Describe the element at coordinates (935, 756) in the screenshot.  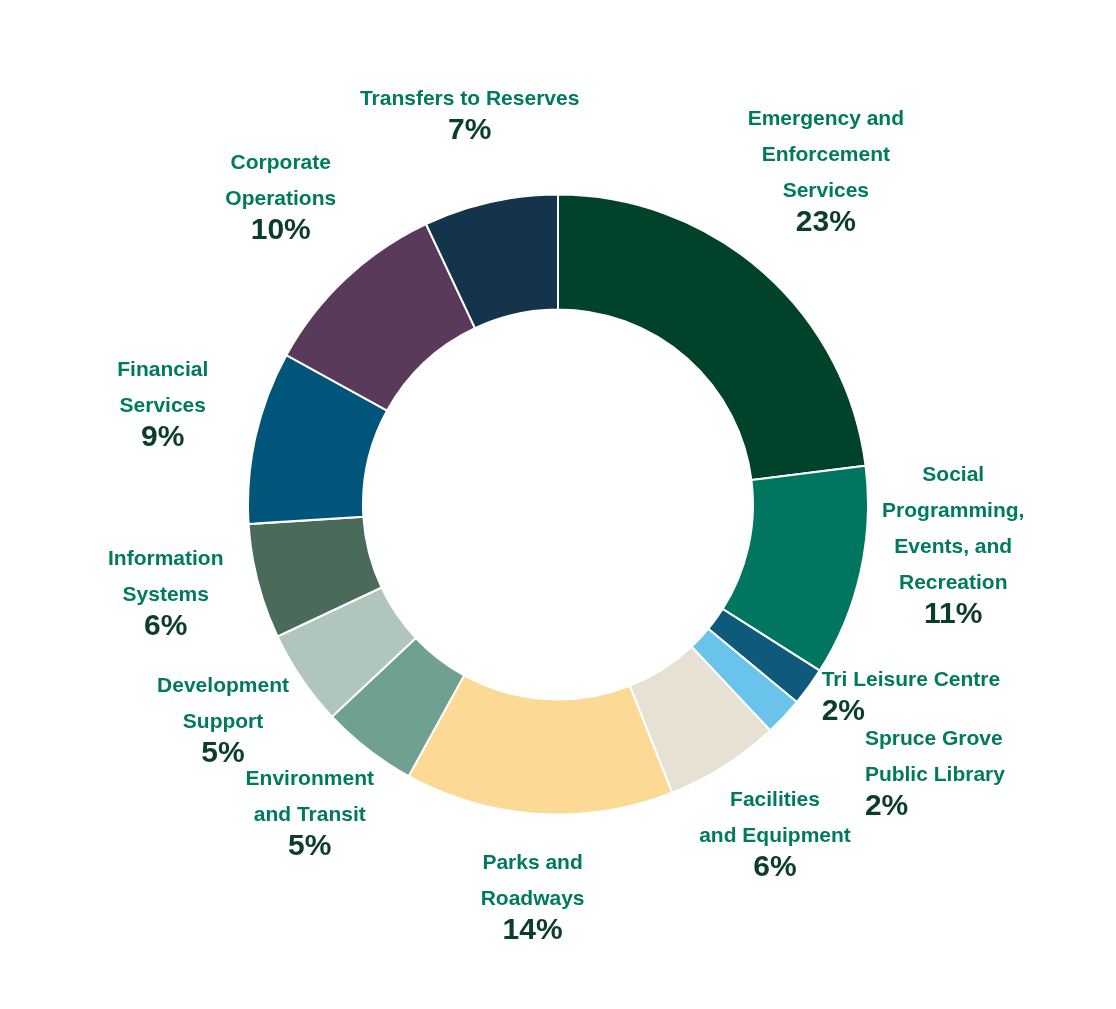
I see `slice-label: Spruce Grove Public Library` at that location.